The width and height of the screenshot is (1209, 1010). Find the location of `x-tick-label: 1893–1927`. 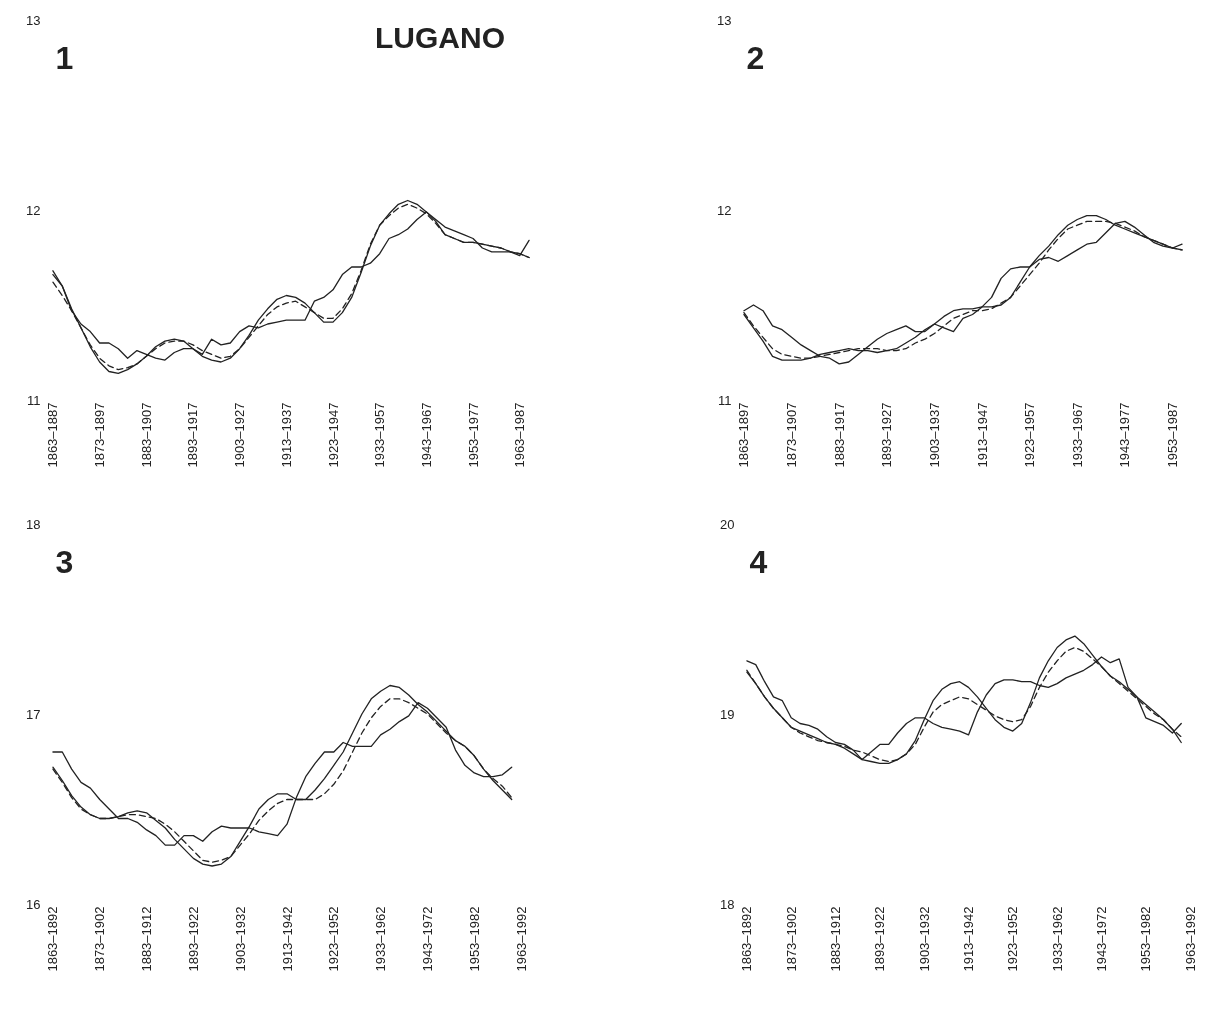

x-tick-label: 1893–1927 is located at coordinates (887, 435).